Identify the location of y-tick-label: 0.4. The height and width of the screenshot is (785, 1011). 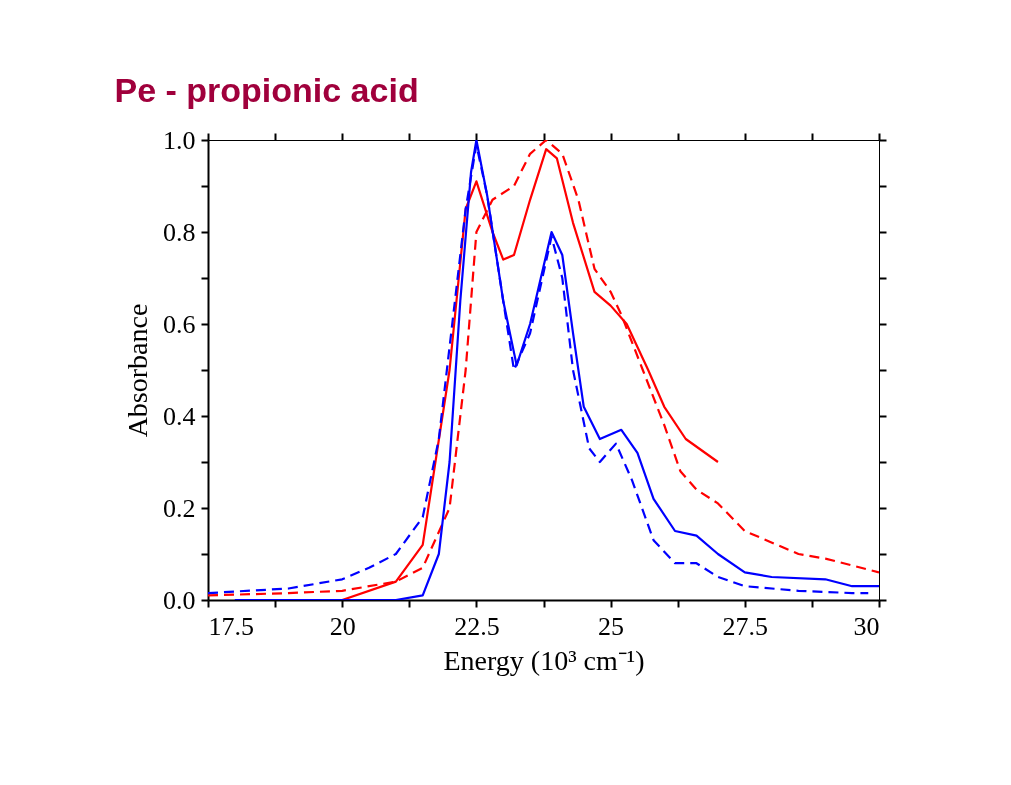
(179, 416).